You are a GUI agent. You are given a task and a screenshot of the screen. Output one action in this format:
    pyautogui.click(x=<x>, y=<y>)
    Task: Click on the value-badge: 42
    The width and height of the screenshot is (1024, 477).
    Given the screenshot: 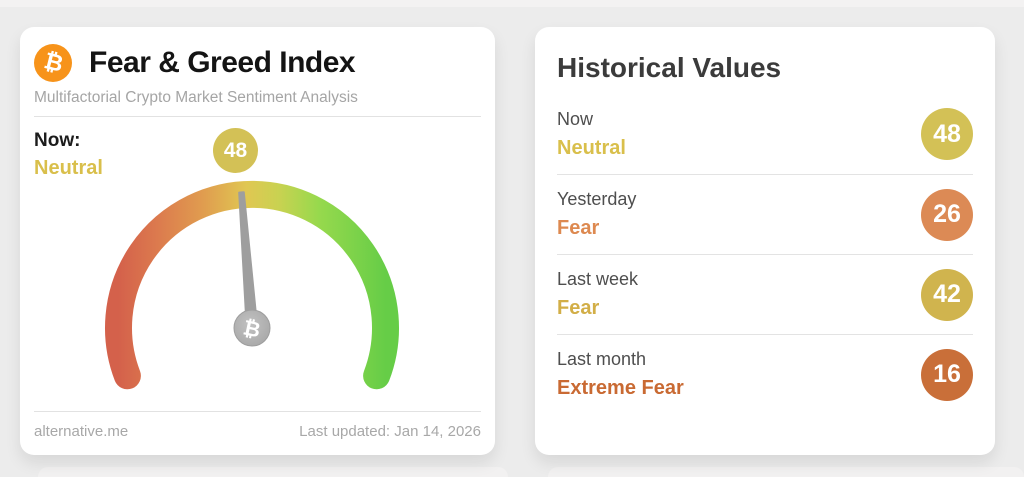 What is the action you would take?
    pyautogui.click(x=947, y=294)
    